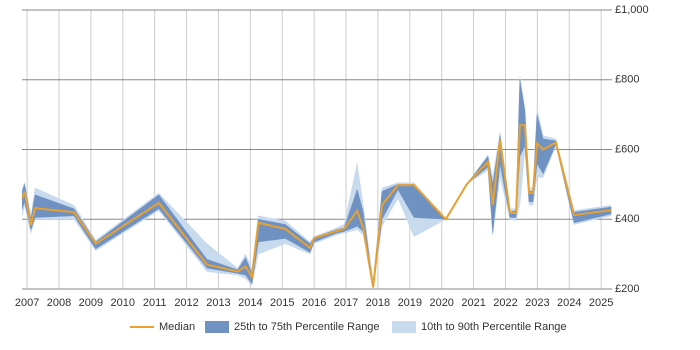 This screenshot has width=700, height=350. I want to click on y-tick-label: £800, so click(627, 80).